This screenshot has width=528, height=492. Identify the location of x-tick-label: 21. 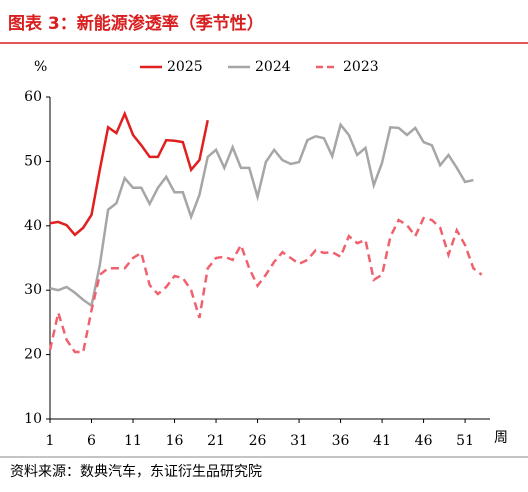
(216, 441).